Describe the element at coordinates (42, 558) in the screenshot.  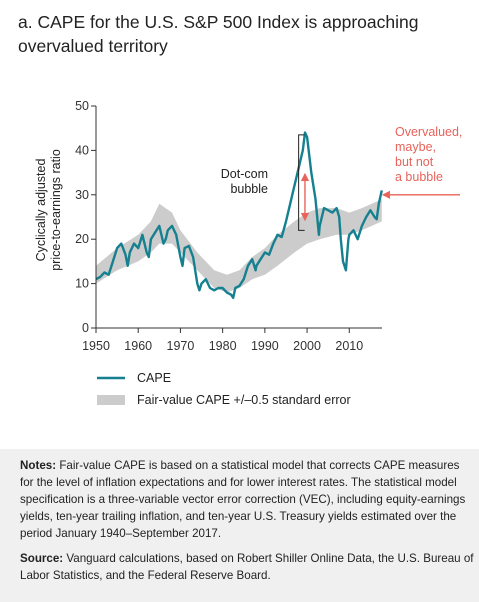
I see `source-label: Source:` at that location.